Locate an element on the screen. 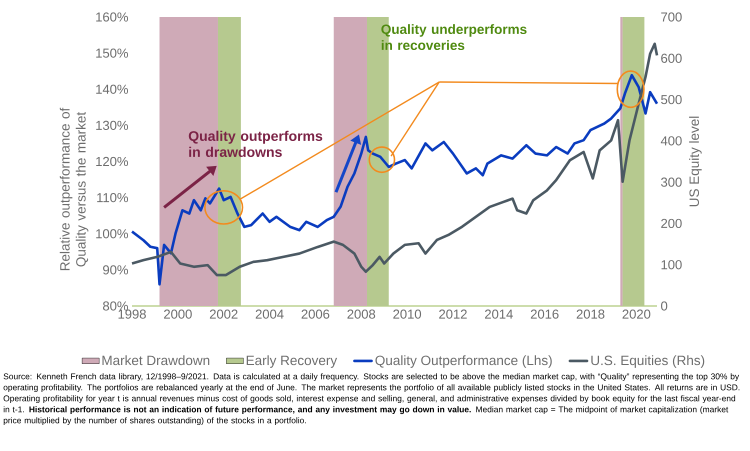 This screenshot has height=451, width=750. x-tick-label: 2010 is located at coordinates (407, 314).